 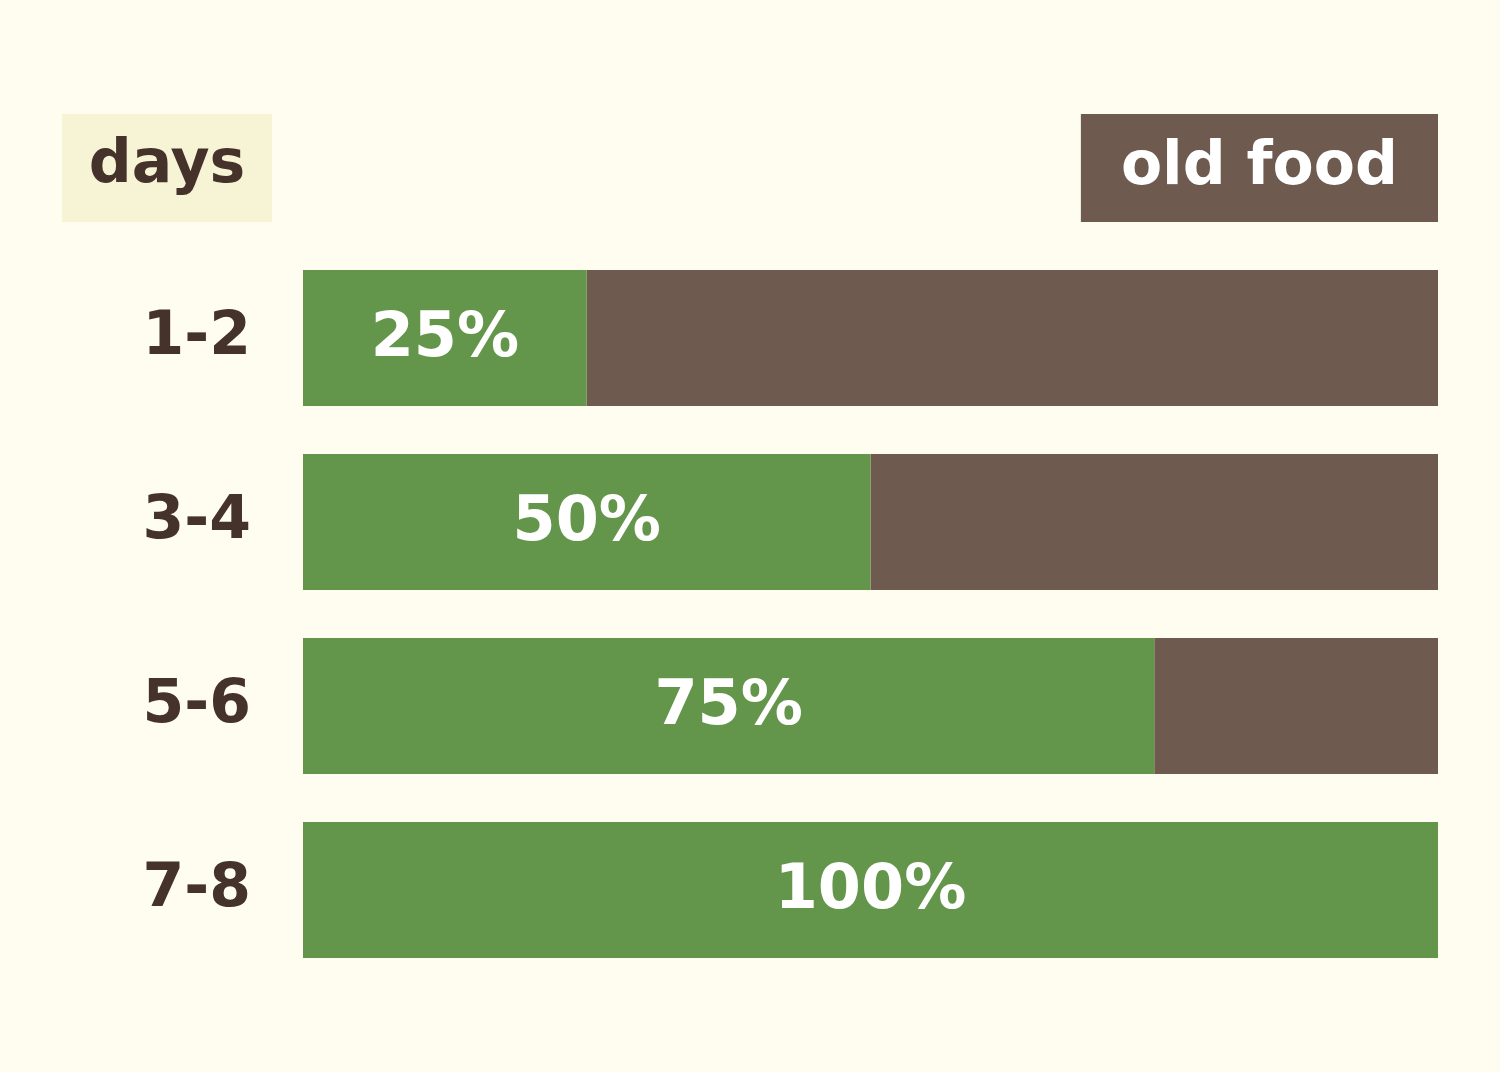 I want to click on series-label: old food, so click(x=1259, y=162).